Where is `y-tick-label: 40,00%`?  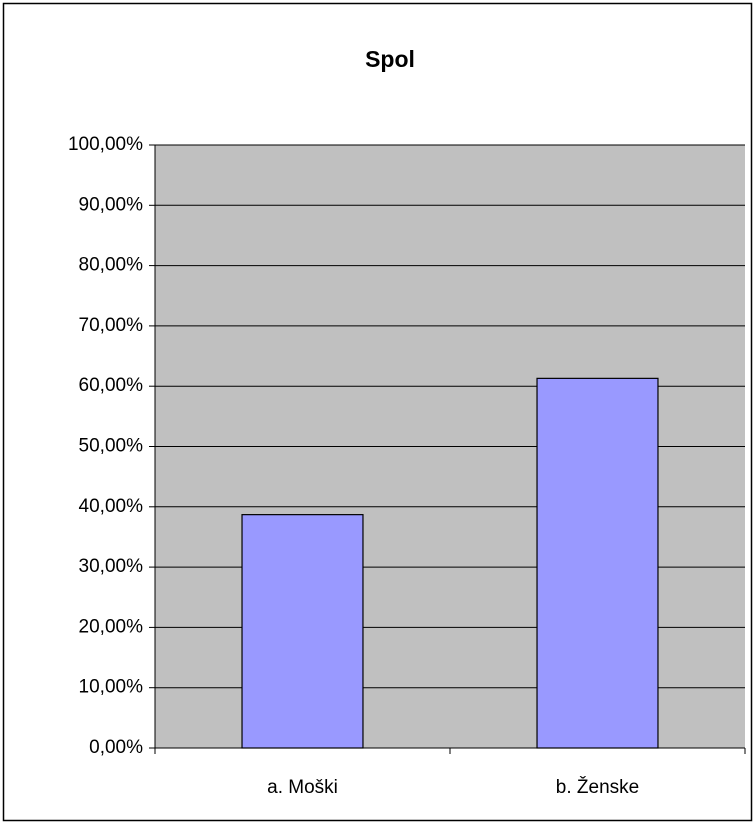 y-tick-label: 40,00% is located at coordinates (111, 506).